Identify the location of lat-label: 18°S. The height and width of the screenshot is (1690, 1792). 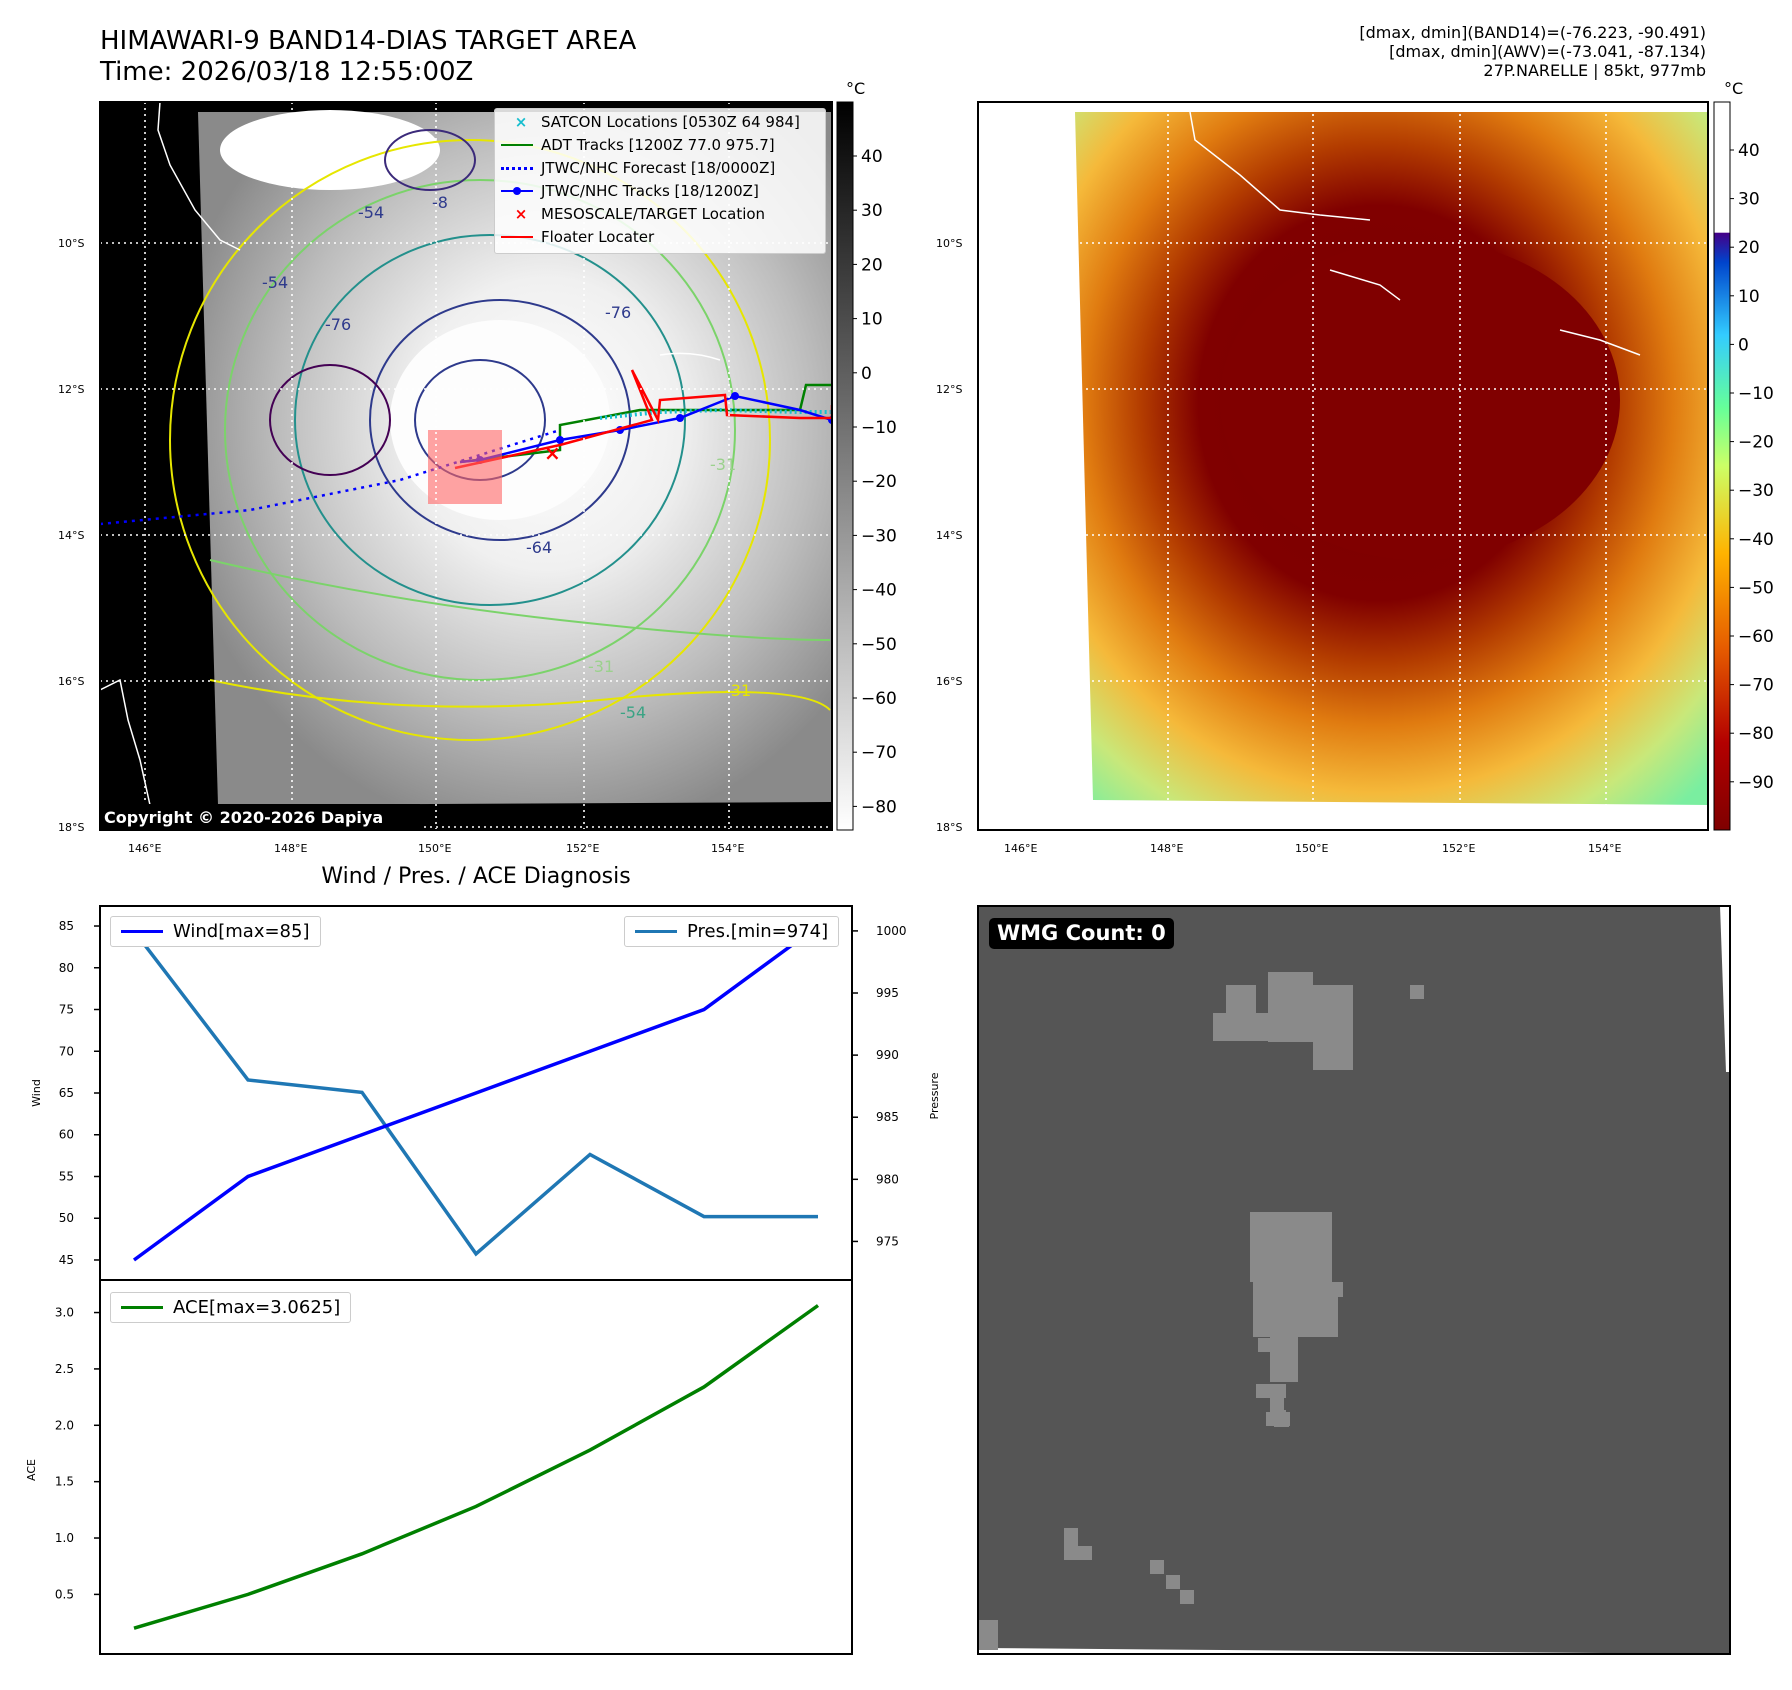
(949, 827).